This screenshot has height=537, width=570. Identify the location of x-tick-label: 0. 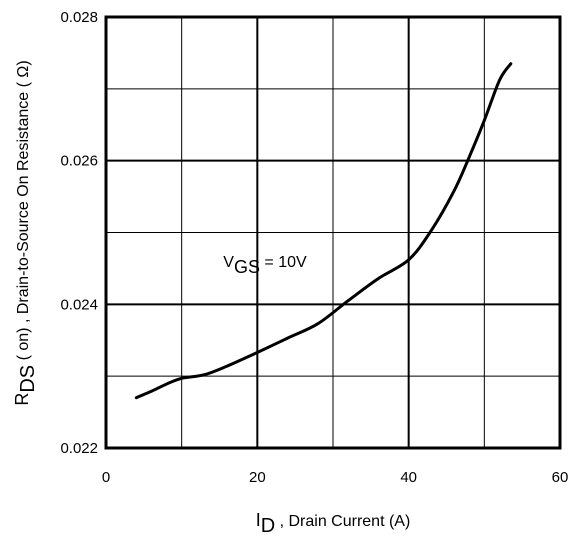
(106, 477).